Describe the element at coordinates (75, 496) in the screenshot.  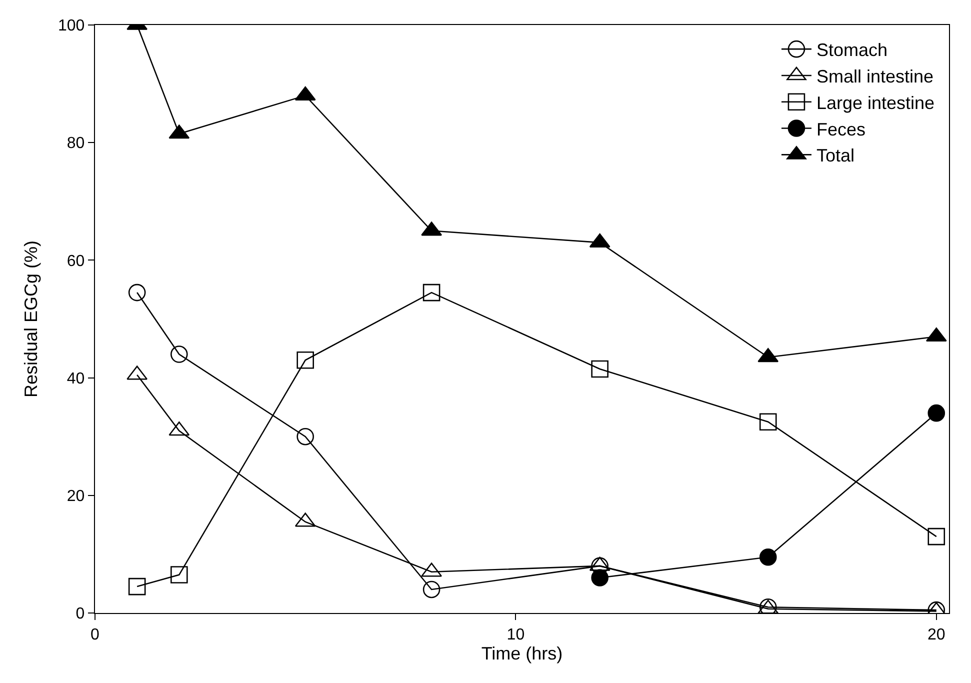
I see `y-tick-label: 20` at that location.